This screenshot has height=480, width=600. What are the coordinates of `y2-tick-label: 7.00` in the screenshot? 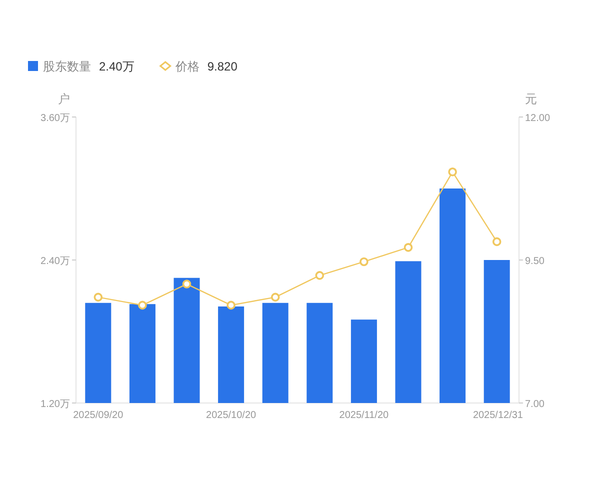 It's located at (535, 404).